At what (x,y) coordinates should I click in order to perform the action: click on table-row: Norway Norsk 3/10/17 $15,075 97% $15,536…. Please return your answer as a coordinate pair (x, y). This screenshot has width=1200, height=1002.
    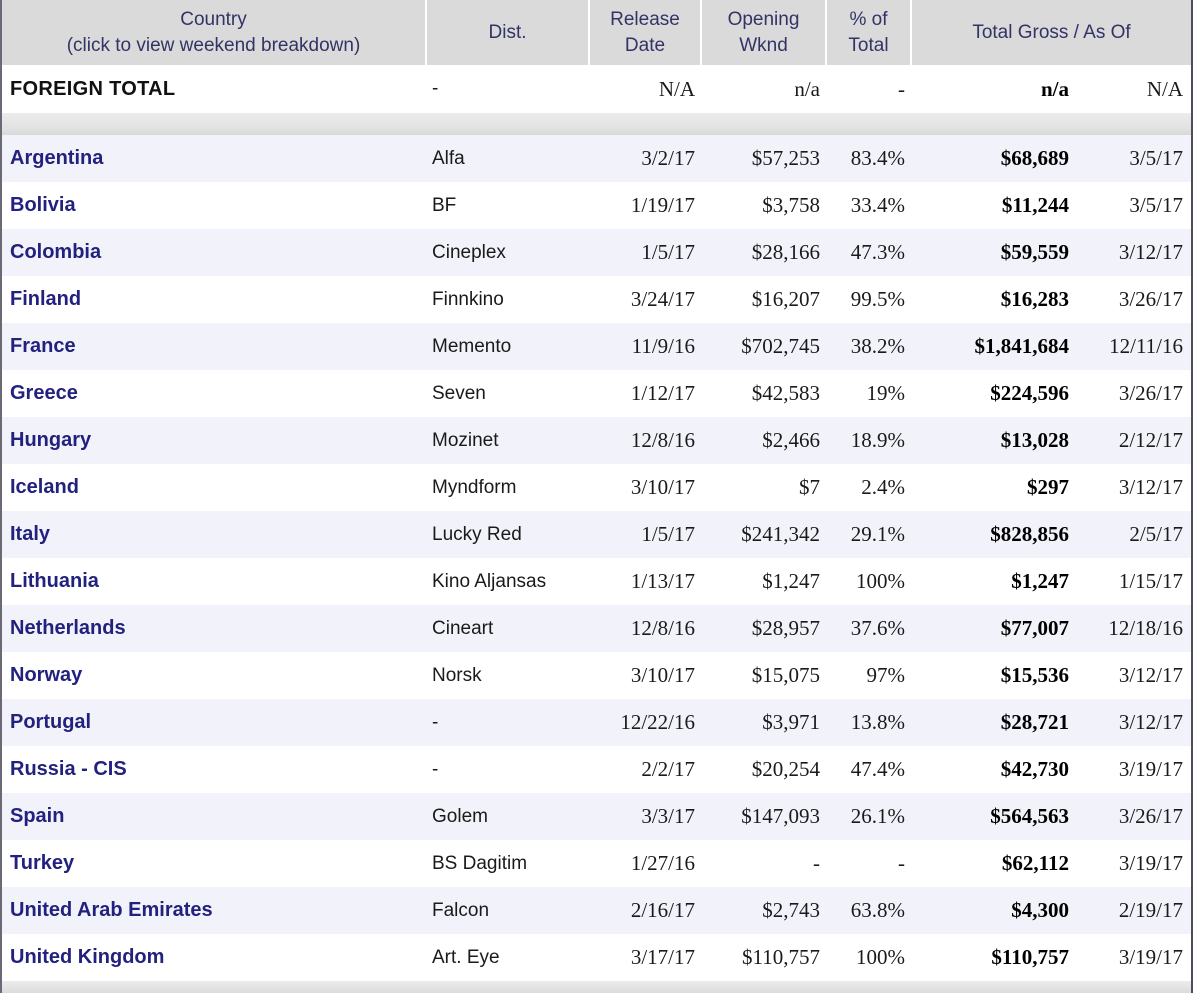
    Looking at the image, I should click on (597, 676).